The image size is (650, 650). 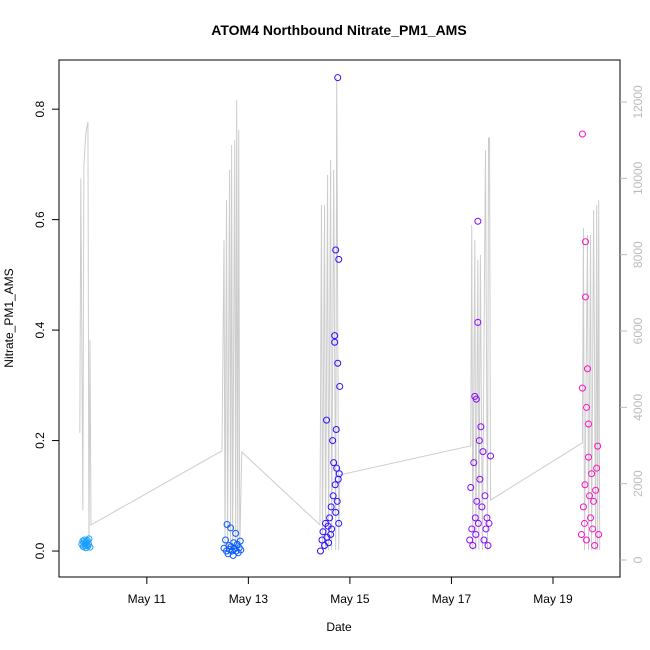 I want to click on y-axis-label: Nitrate_PM1_AMS, so click(x=9, y=317).